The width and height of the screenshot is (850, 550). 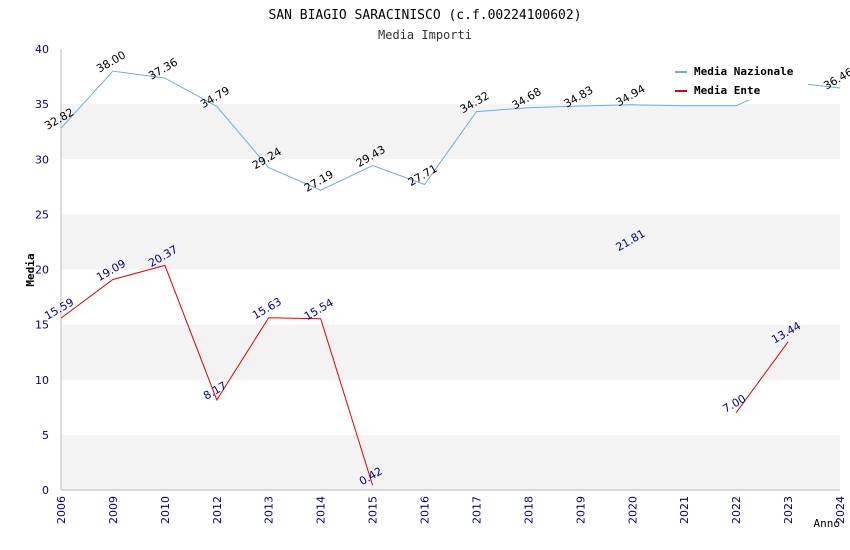 What do you see at coordinates (736, 510) in the screenshot?
I see `x-tick-label: 2022` at bounding box center [736, 510].